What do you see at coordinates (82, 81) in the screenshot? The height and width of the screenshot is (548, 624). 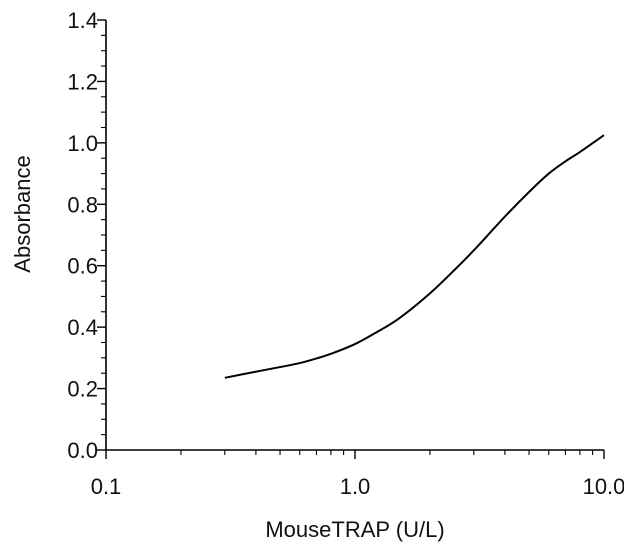 I see `y-tick-label: 1.2` at bounding box center [82, 81].